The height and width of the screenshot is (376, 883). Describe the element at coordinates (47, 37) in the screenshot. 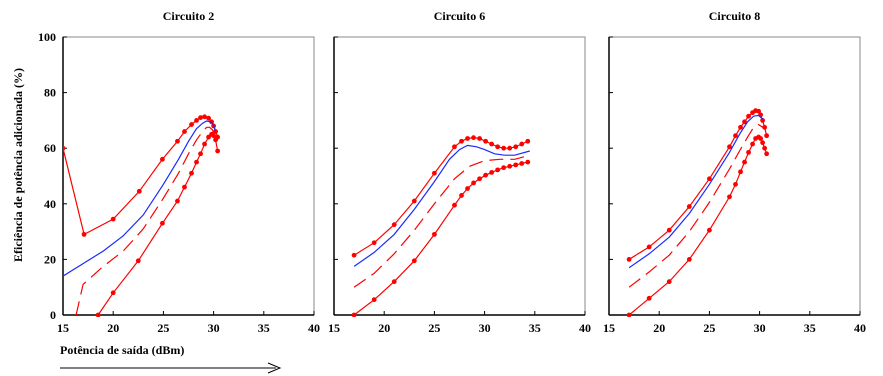

I see `y-tick-label: 100` at that location.